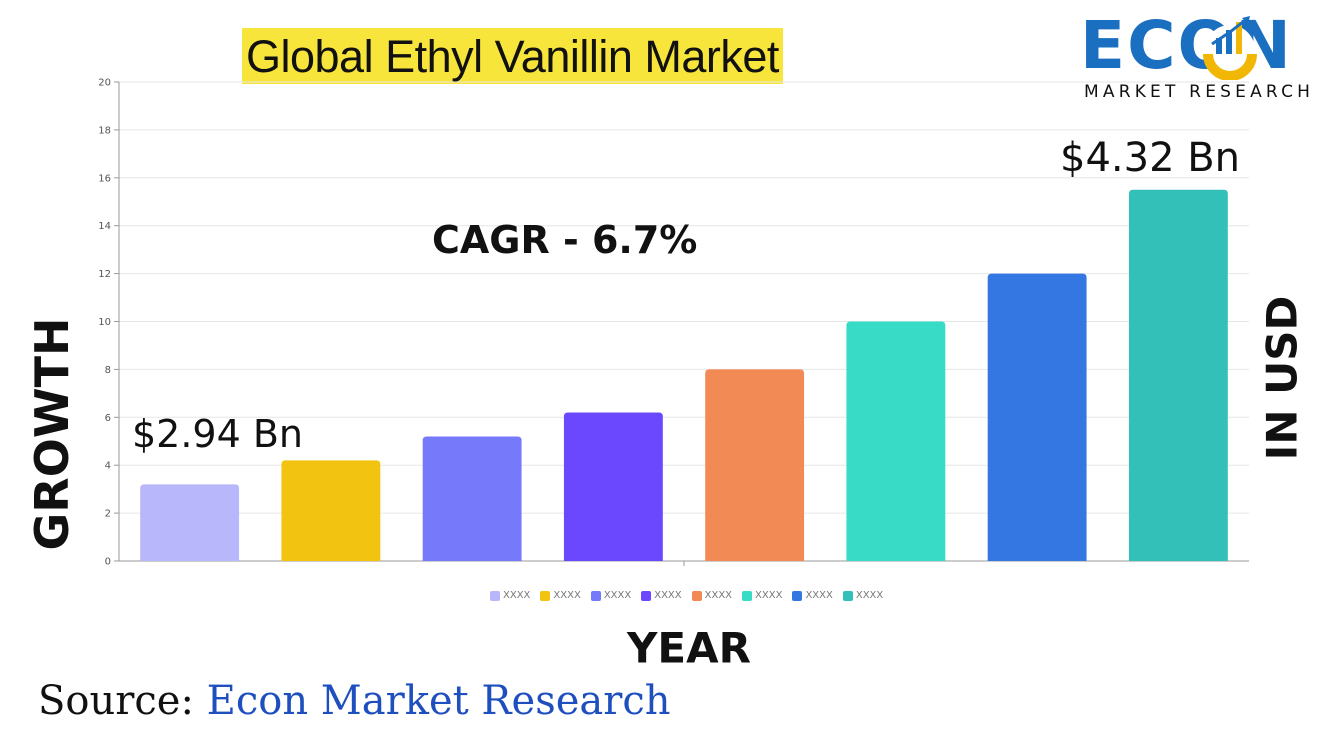 This screenshot has width=1343, height=741. I want to click on y-tick-labels: 0 2 4 6 8 10 12 14 16 18 20, so click(104, 323).